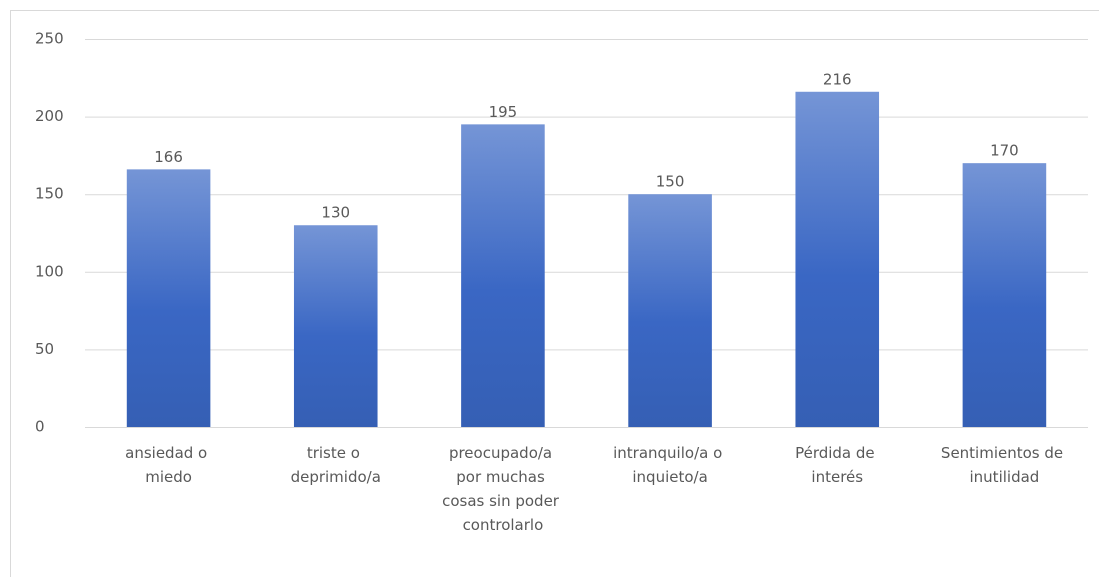  What do you see at coordinates (44, 349) in the screenshot?
I see `y-tick-label: 50` at bounding box center [44, 349].